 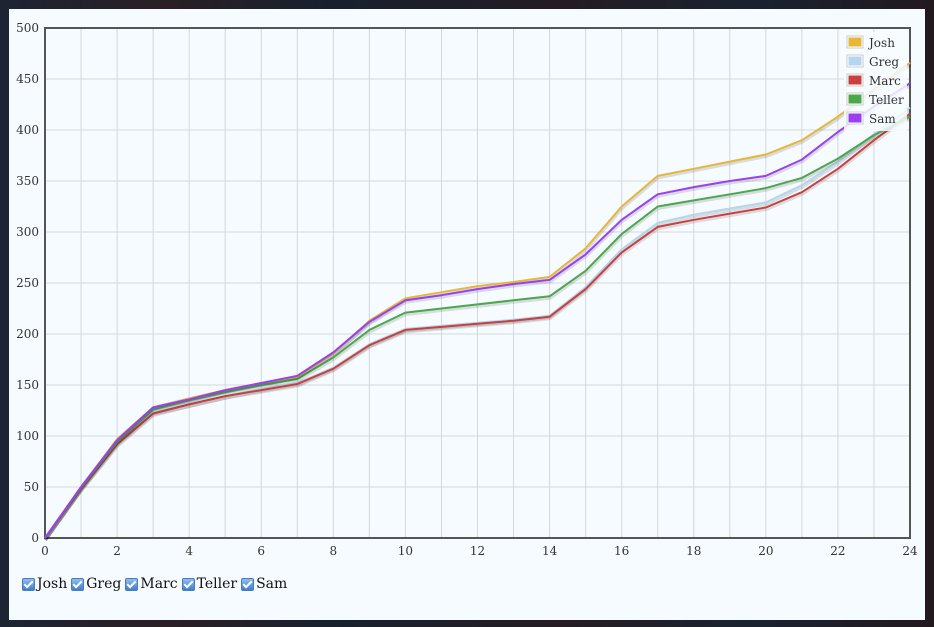 What do you see at coordinates (272, 584) in the screenshot?
I see `toggle-label: Sam` at bounding box center [272, 584].